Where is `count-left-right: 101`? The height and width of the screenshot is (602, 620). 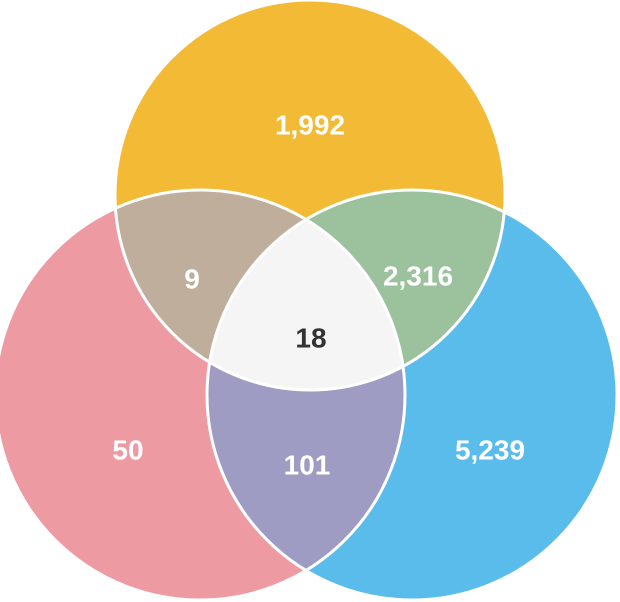 count-left-right: 101 is located at coordinates (307, 464).